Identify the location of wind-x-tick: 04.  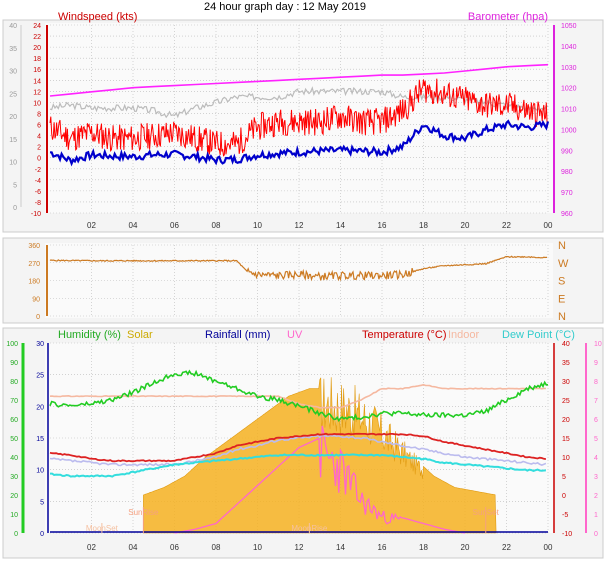
(133, 225).